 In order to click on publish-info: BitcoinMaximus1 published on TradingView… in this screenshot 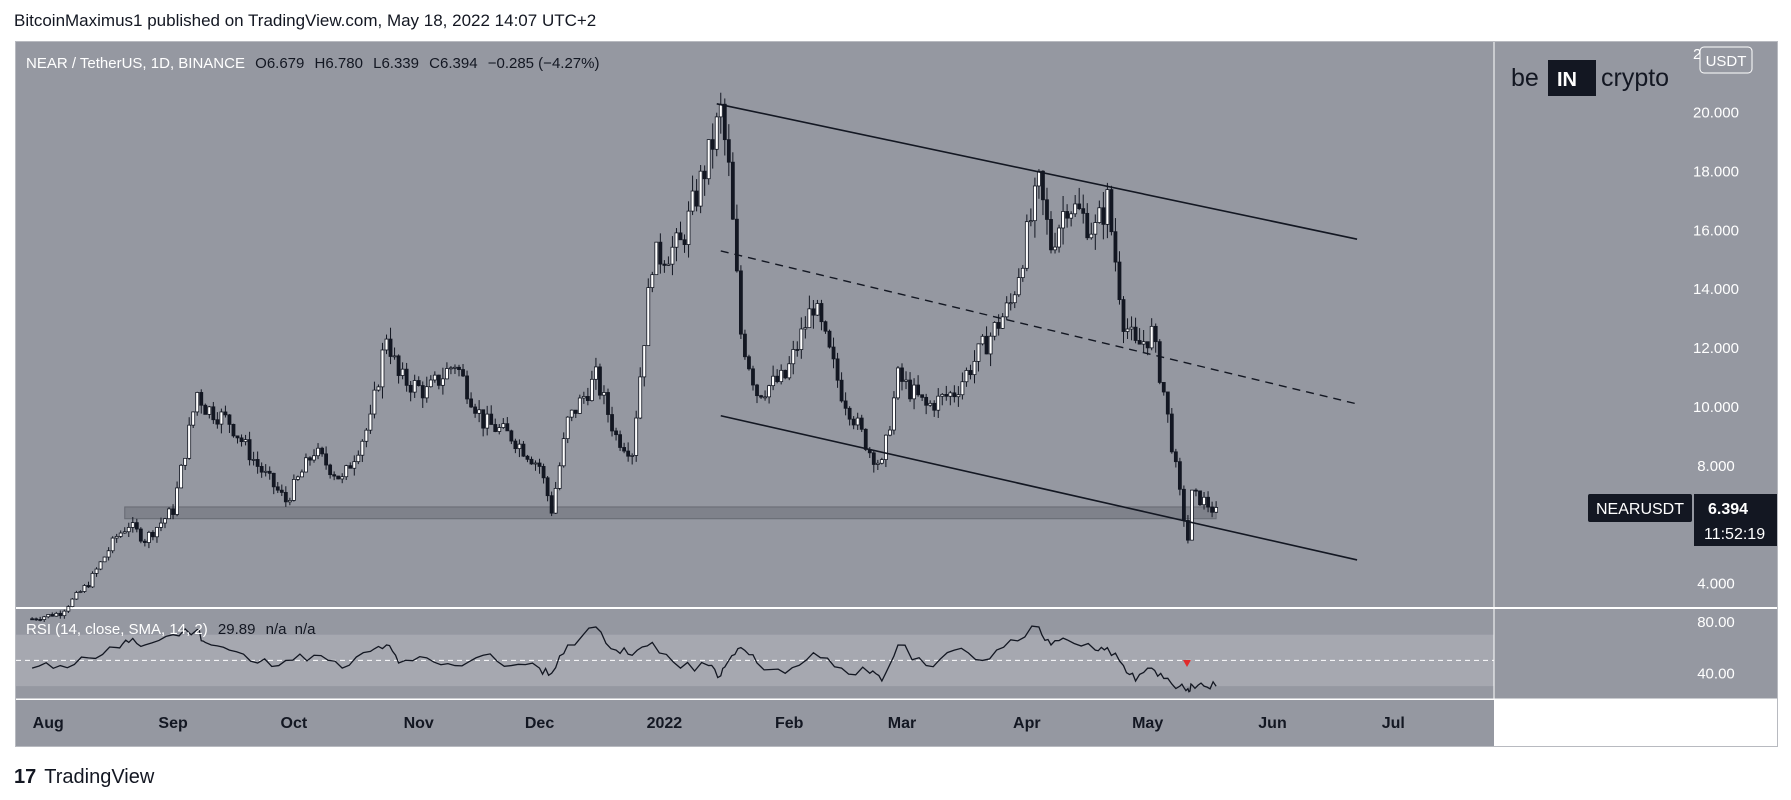, I will do `click(305, 20)`.